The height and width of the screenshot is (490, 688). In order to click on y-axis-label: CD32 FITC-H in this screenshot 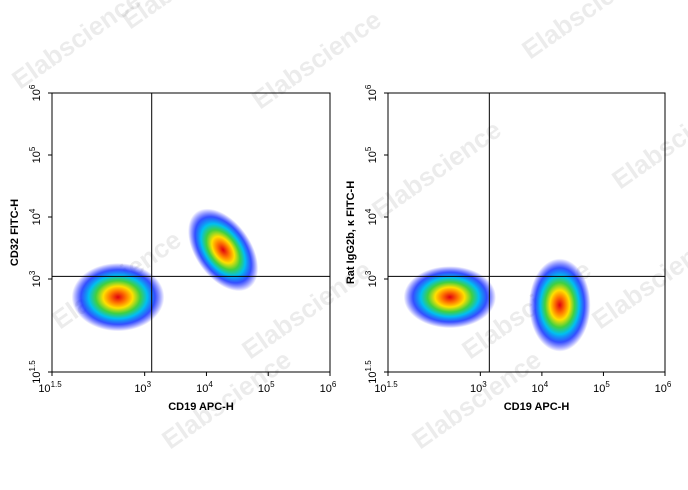, I will do `click(15, 232)`.